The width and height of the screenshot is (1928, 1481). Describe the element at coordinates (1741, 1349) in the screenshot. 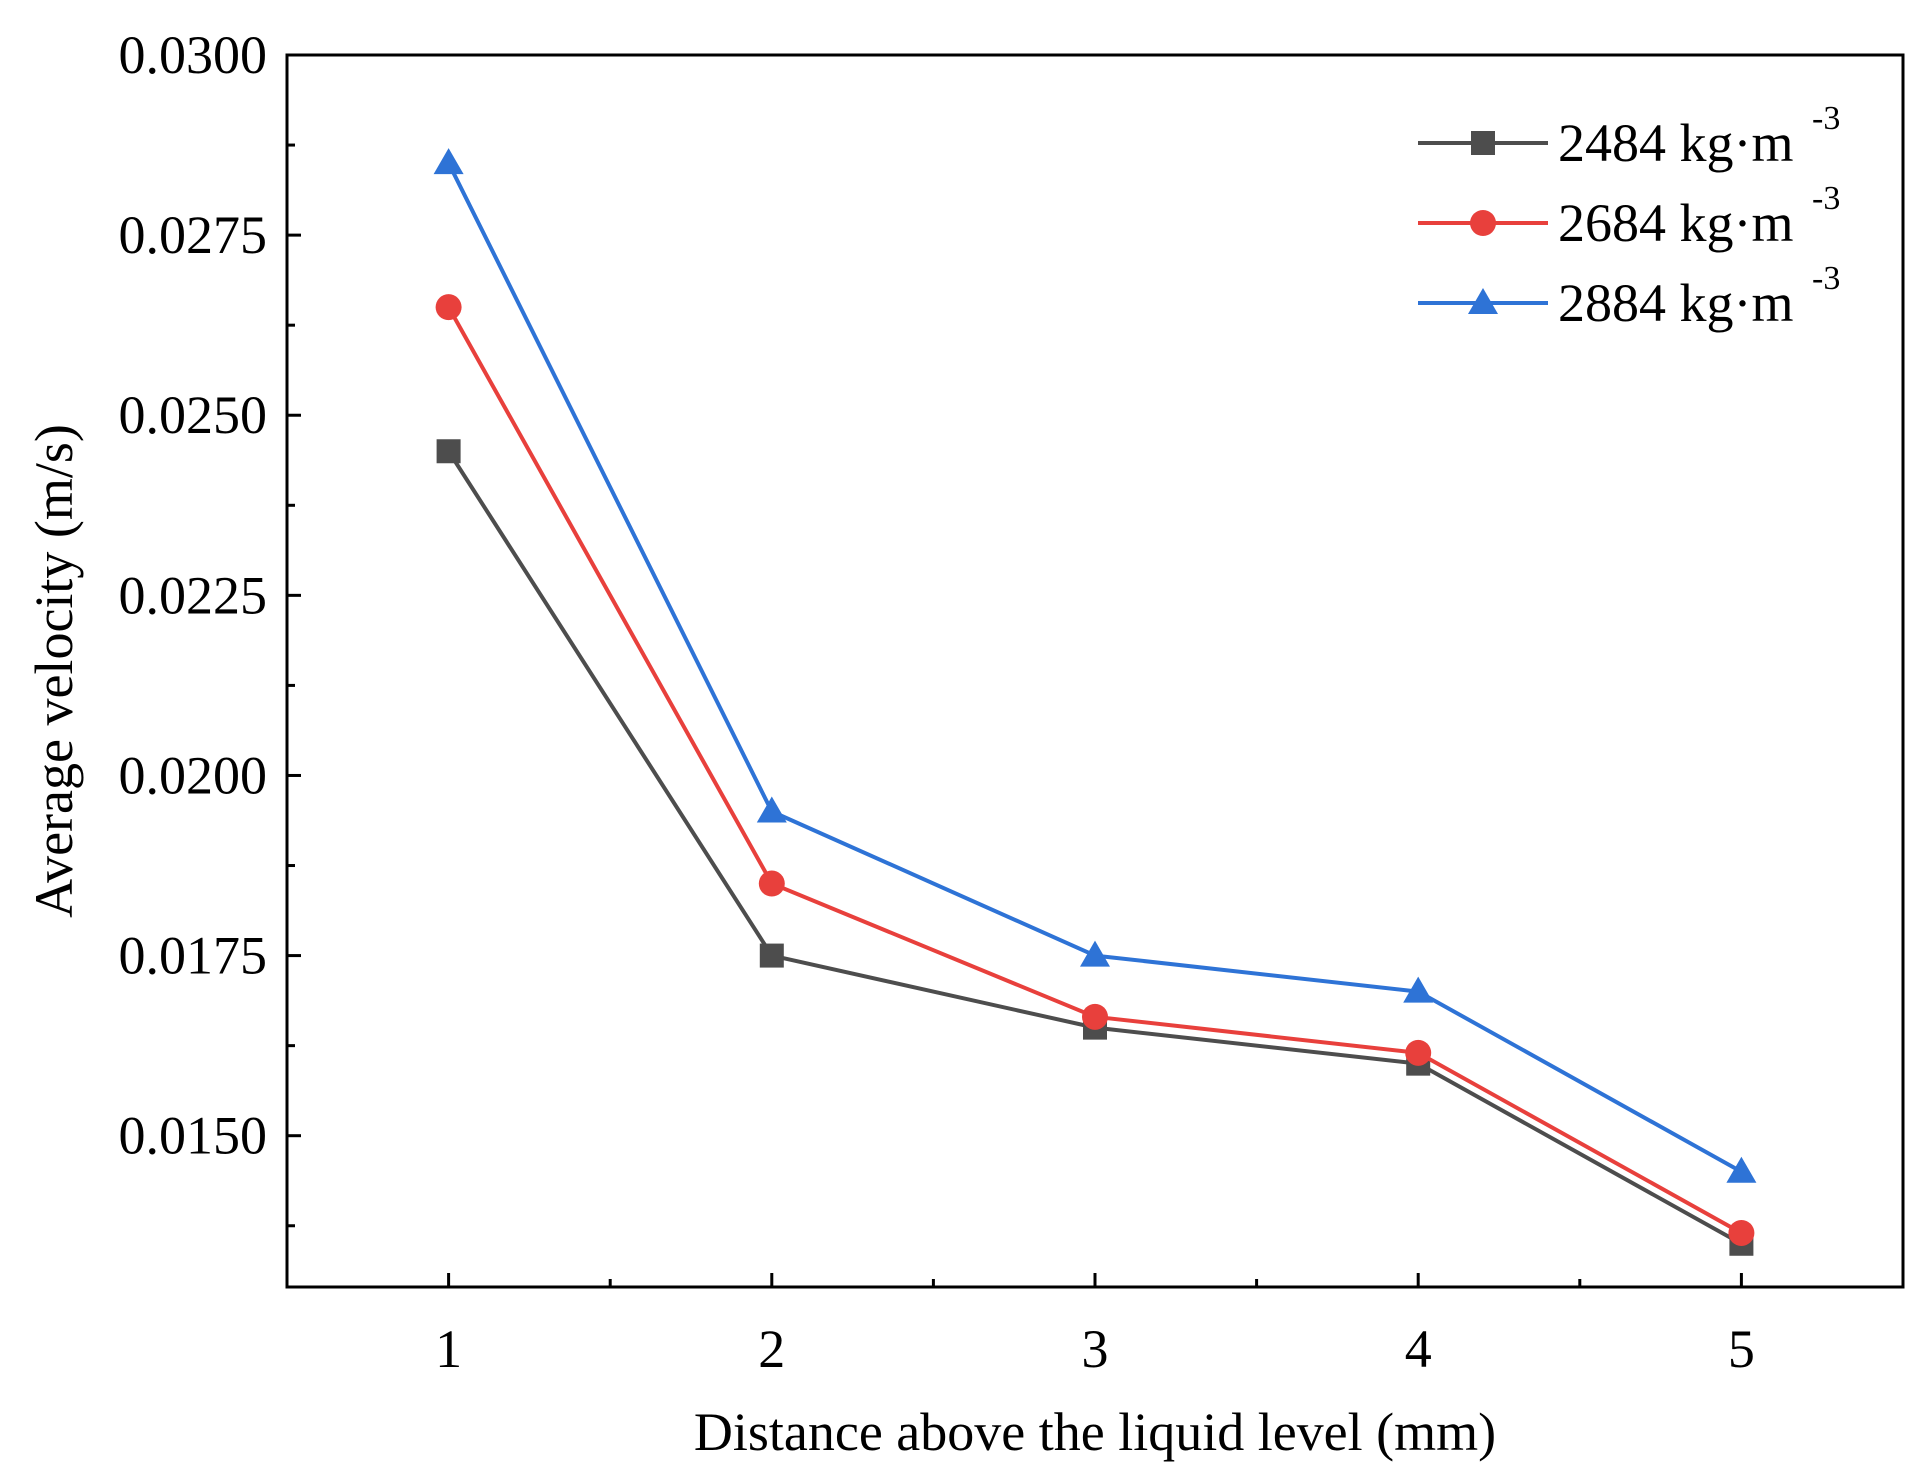

I see `x-tick-label: 5` at that location.